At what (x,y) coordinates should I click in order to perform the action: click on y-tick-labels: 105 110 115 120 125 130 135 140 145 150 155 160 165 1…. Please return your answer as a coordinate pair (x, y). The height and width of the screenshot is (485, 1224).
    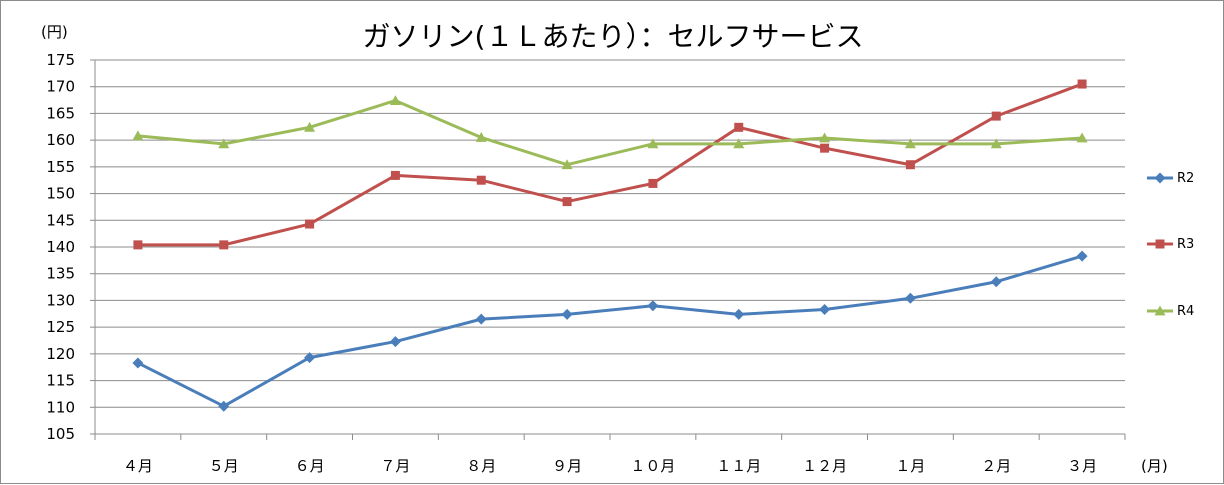
    Looking at the image, I should click on (60, 247).